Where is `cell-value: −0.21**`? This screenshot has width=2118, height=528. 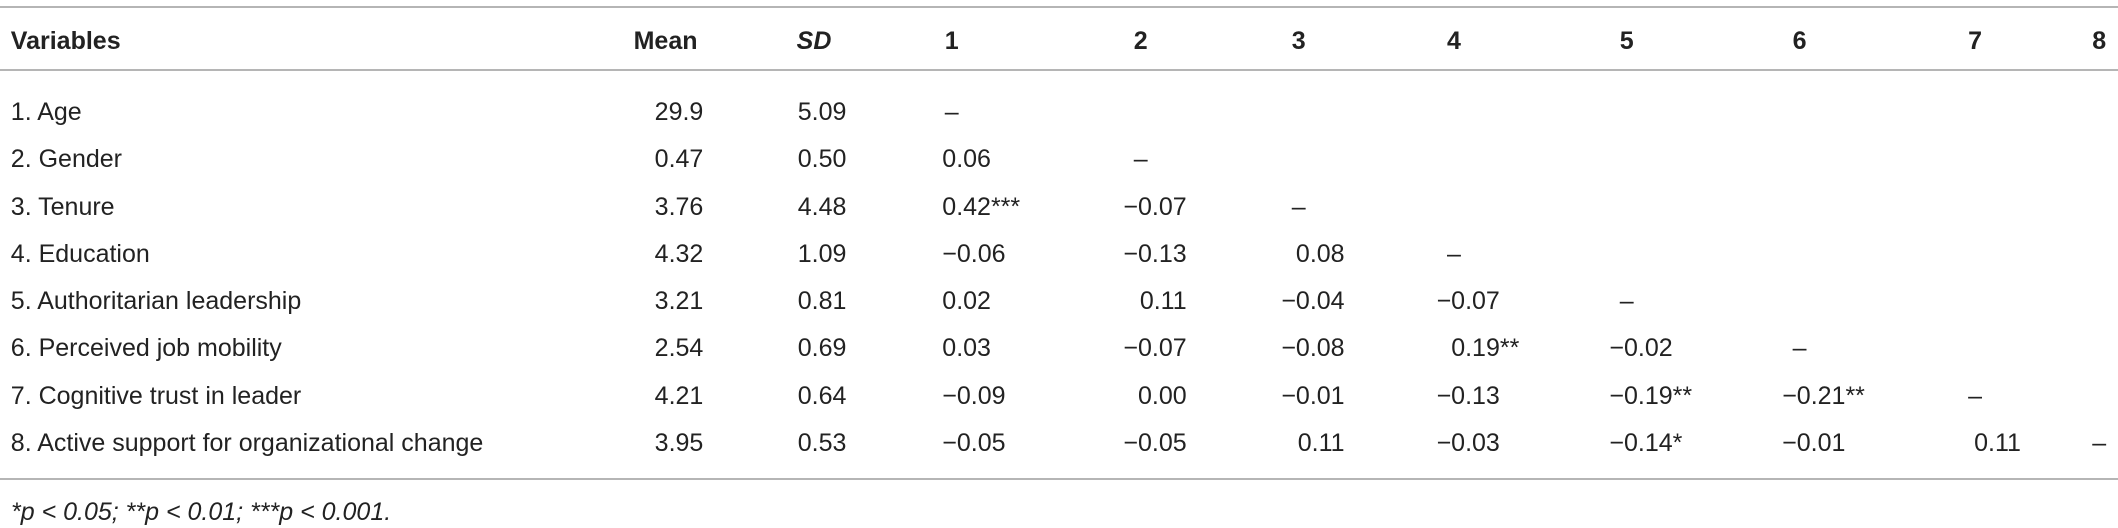 cell-value: −0.21** is located at coordinates (1823, 395).